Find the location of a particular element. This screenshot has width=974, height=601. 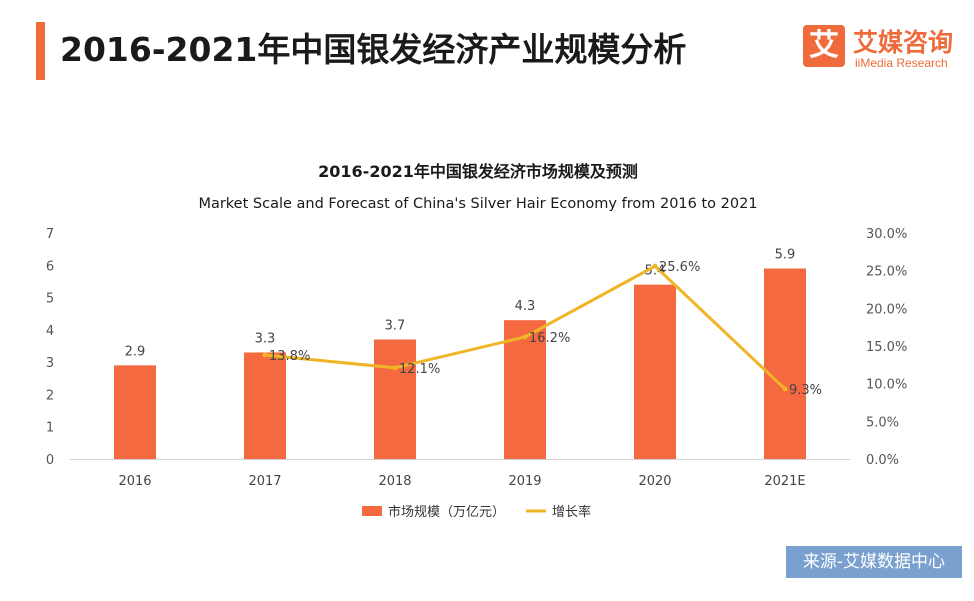

y-left-tick-label: 3 is located at coordinates (50, 363).